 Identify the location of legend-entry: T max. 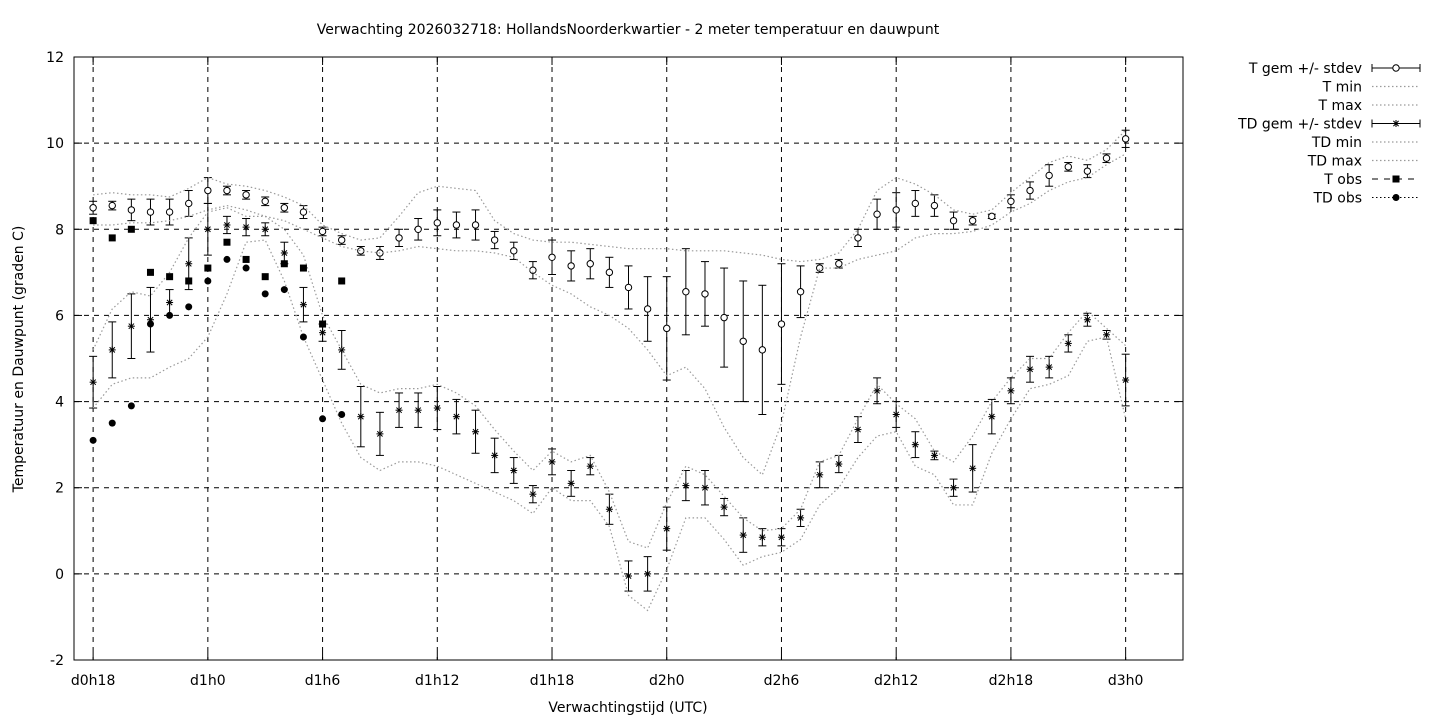
(1368, 106).